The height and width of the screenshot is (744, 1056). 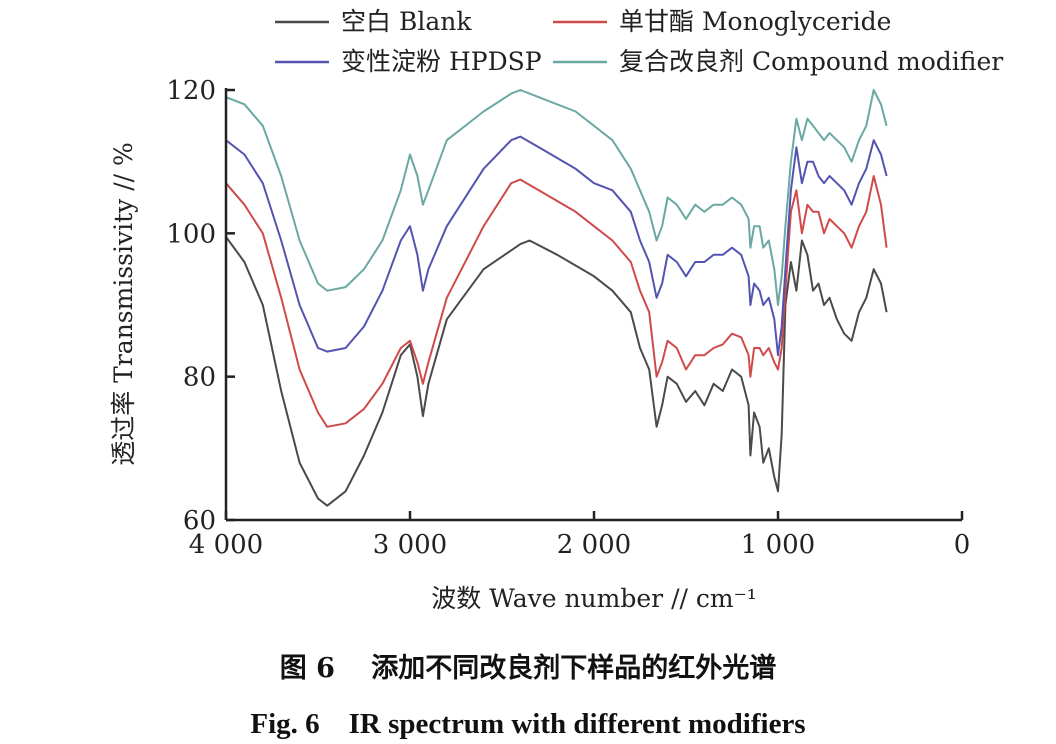 I want to click on y-tick-label: 60, so click(x=199, y=521).